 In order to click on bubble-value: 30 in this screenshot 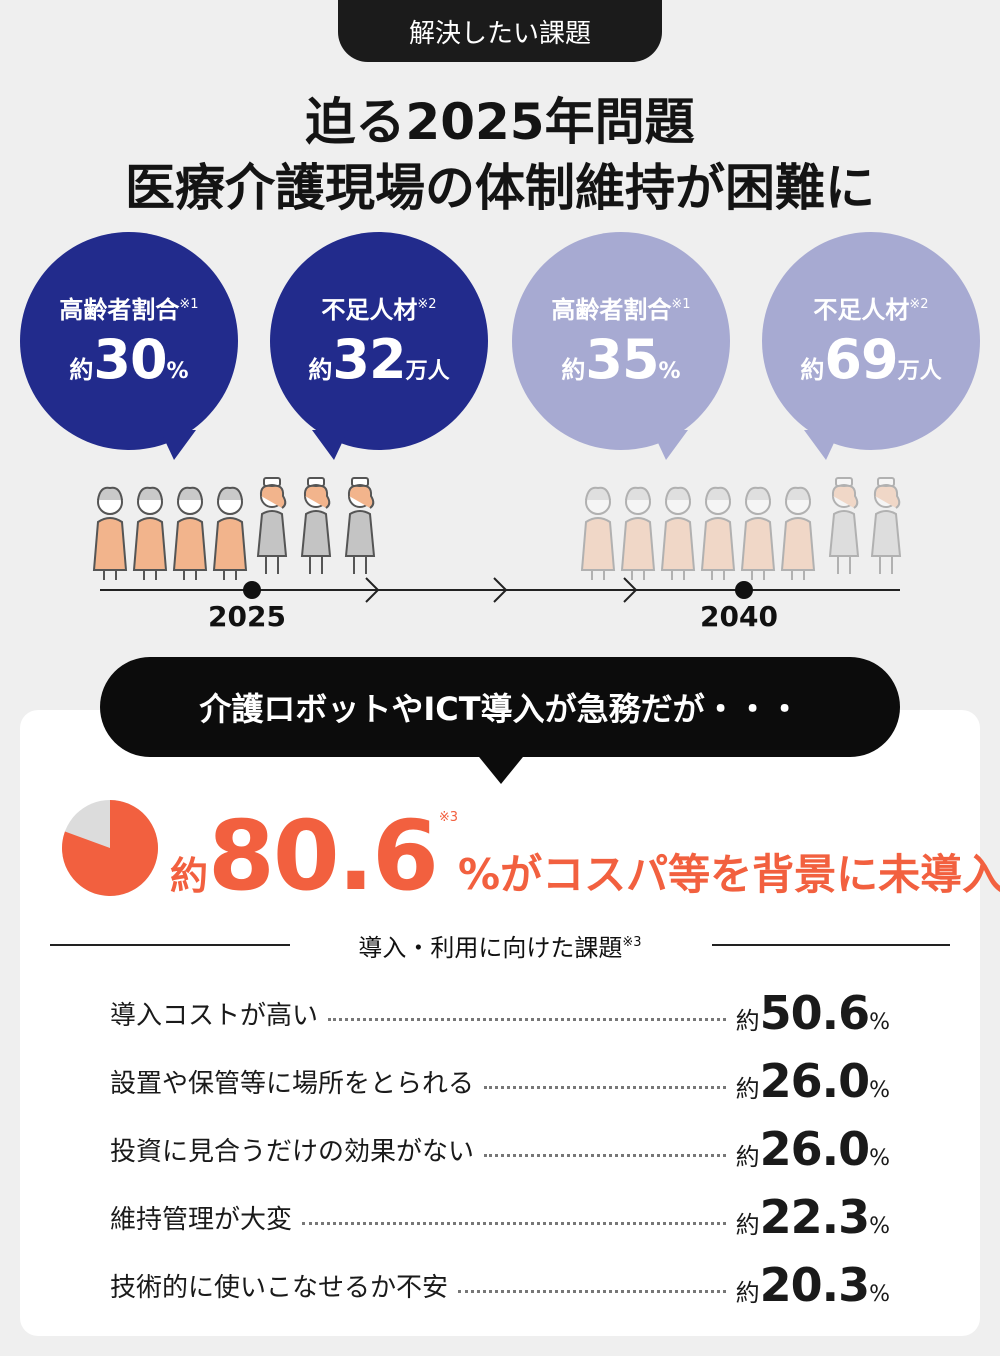, I will do `click(130, 359)`.